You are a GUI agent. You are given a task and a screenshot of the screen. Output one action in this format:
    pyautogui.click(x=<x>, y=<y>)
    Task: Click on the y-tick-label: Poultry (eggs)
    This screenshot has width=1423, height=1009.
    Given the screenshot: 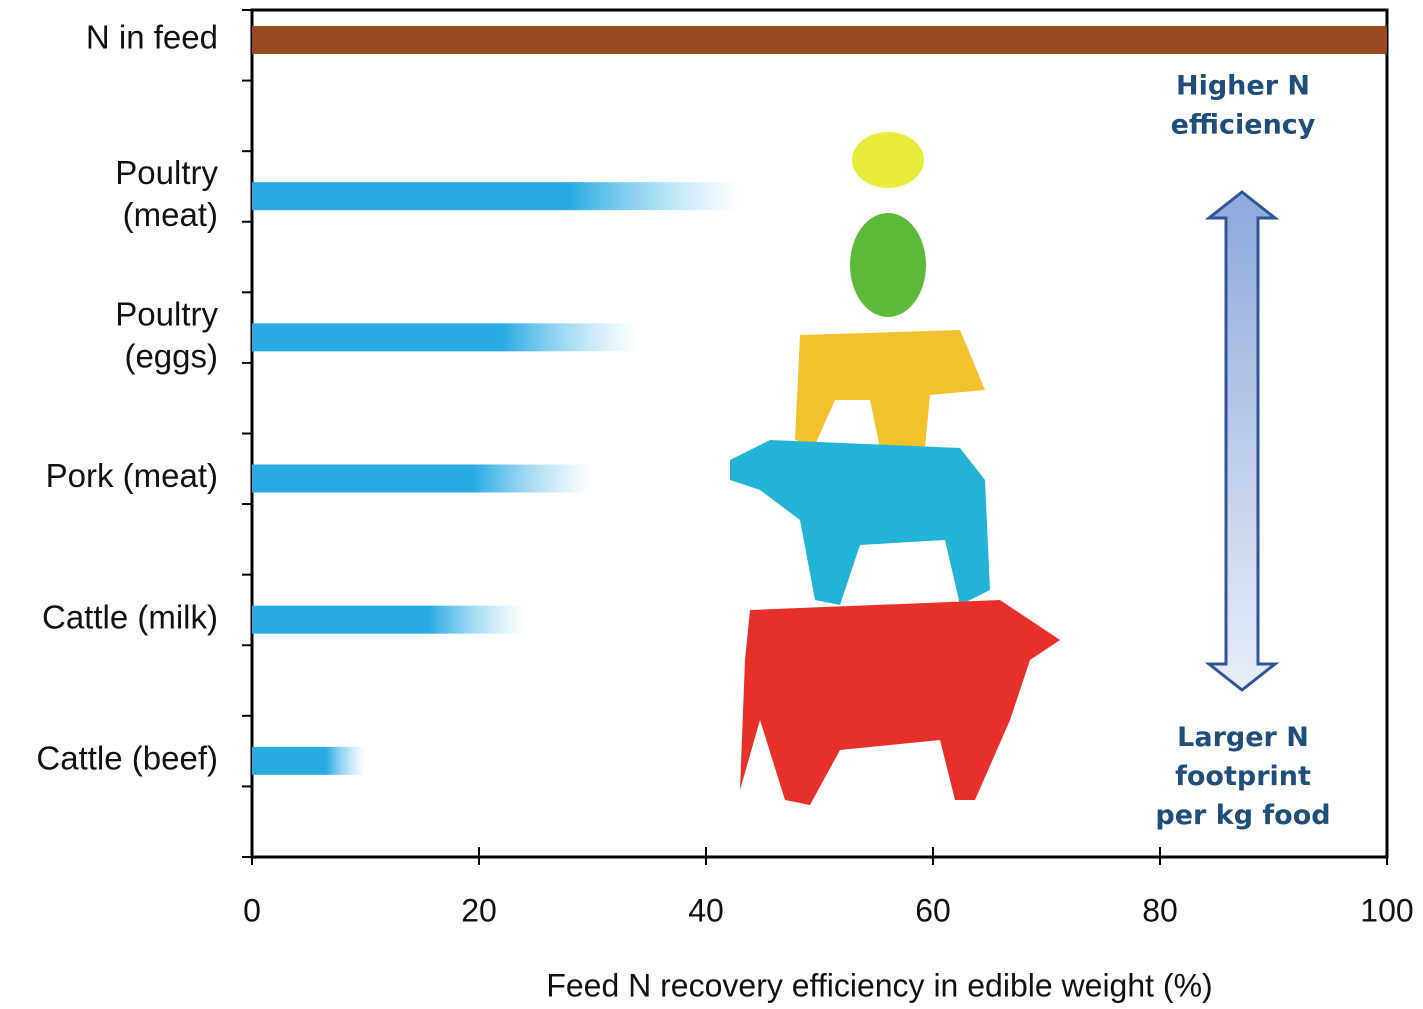 What is the action you would take?
    pyautogui.click(x=166, y=334)
    